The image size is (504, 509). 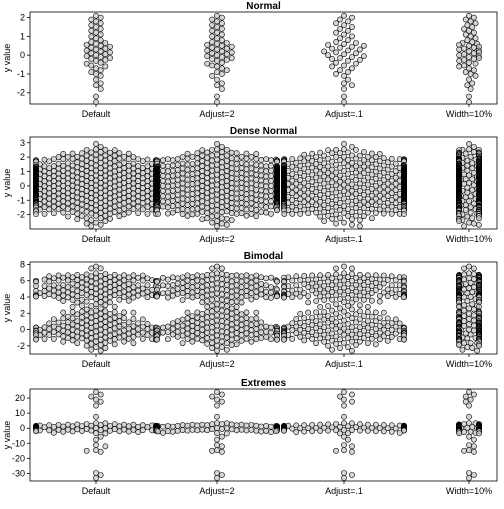 I want to click on y-tick-label: 2, so click(x=22, y=157).